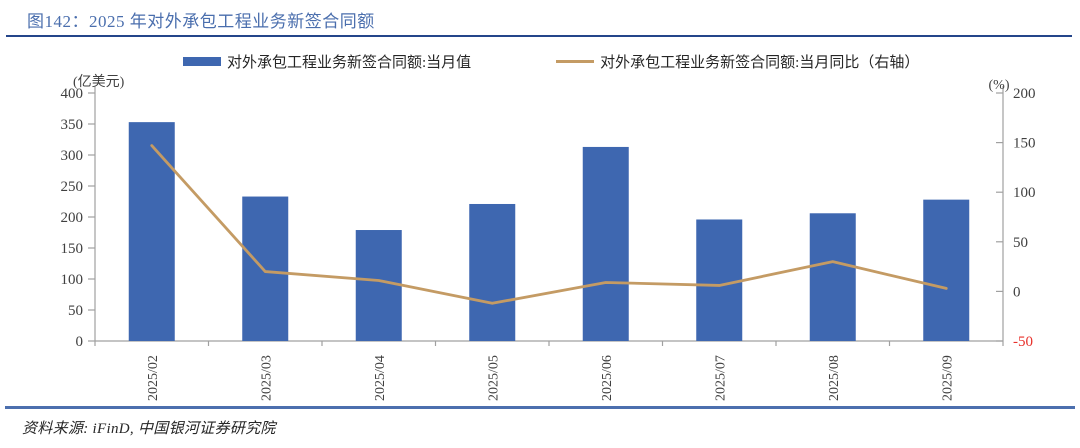  I want to click on bar-2025/03, so click(265, 268).